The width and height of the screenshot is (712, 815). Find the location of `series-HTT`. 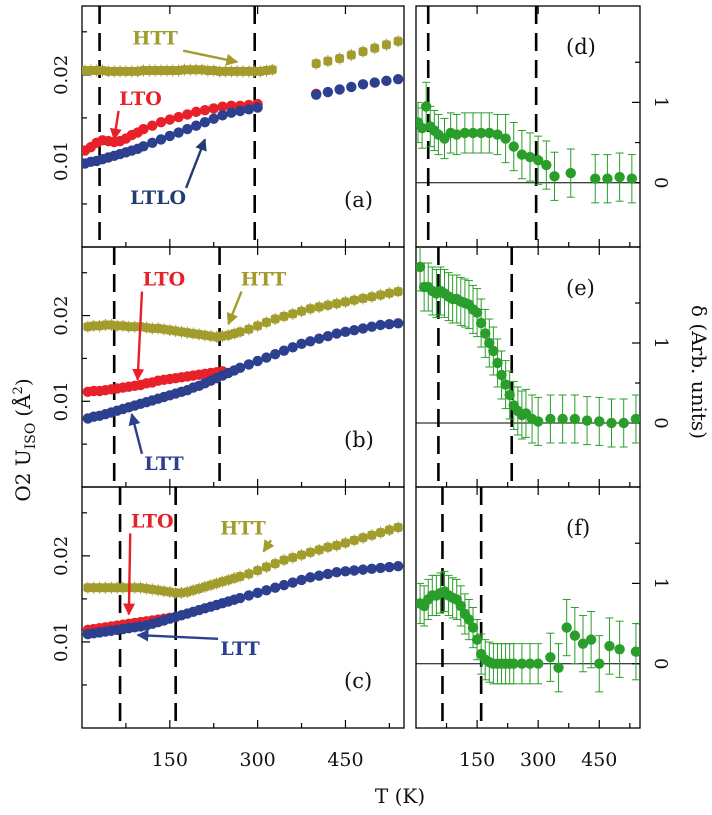

series-HTT is located at coordinates (242, 56).